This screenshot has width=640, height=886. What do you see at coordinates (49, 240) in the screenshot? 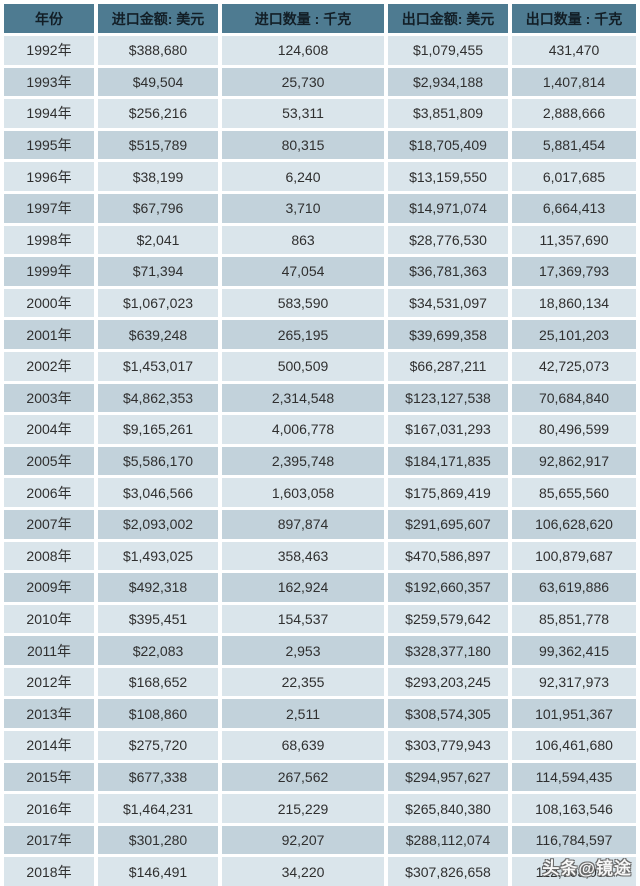
I see `year-cell: 1998年` at bounding box center [49, 240].